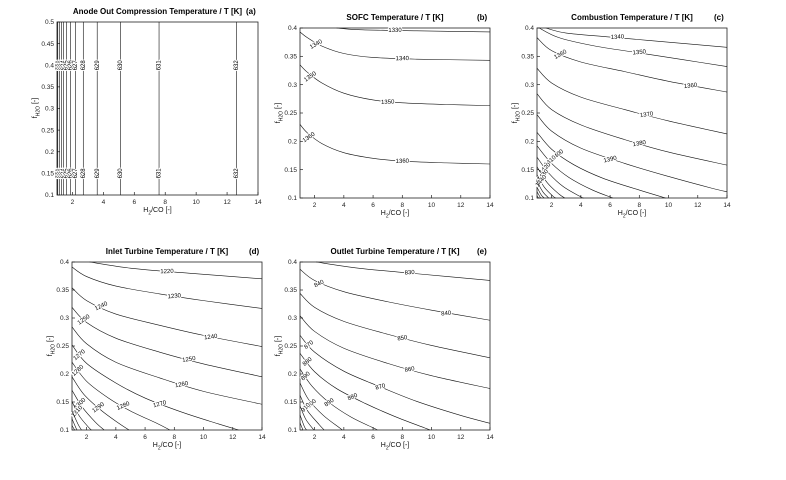  What do you see at coordinates (518, 113) in the screenshot?
I see `y-axis-label-c: fH2O [-]` at bounding box center [518, 113].